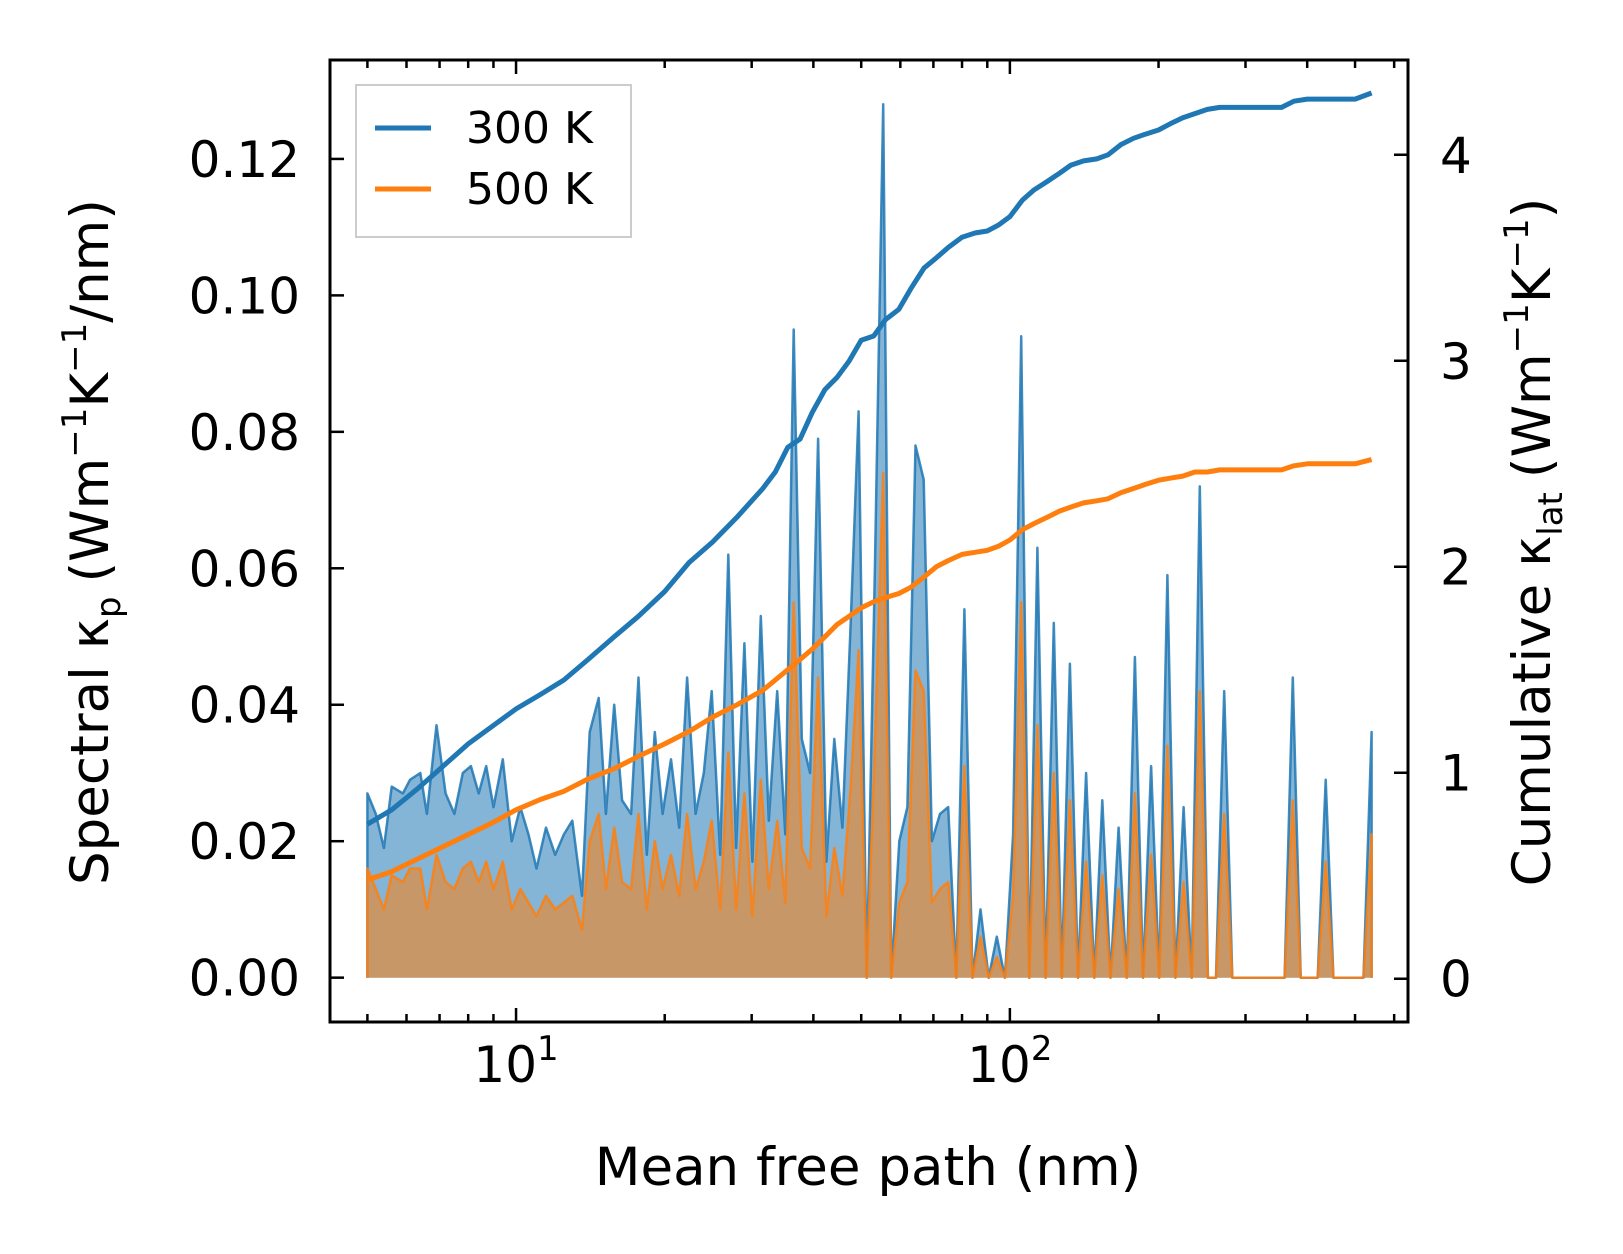  I want to click on y-axis-right-title: Cumulative κlat(Wm−1K−1), so click(1534, 542).